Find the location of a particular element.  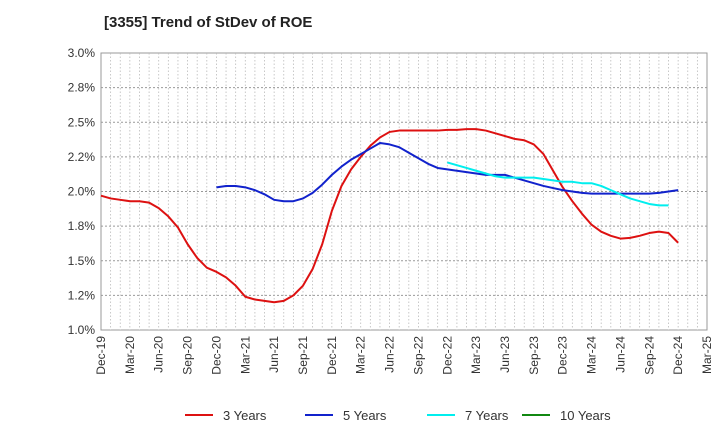

y-tick-label: 1.2% is located at coordinates (82, 295).